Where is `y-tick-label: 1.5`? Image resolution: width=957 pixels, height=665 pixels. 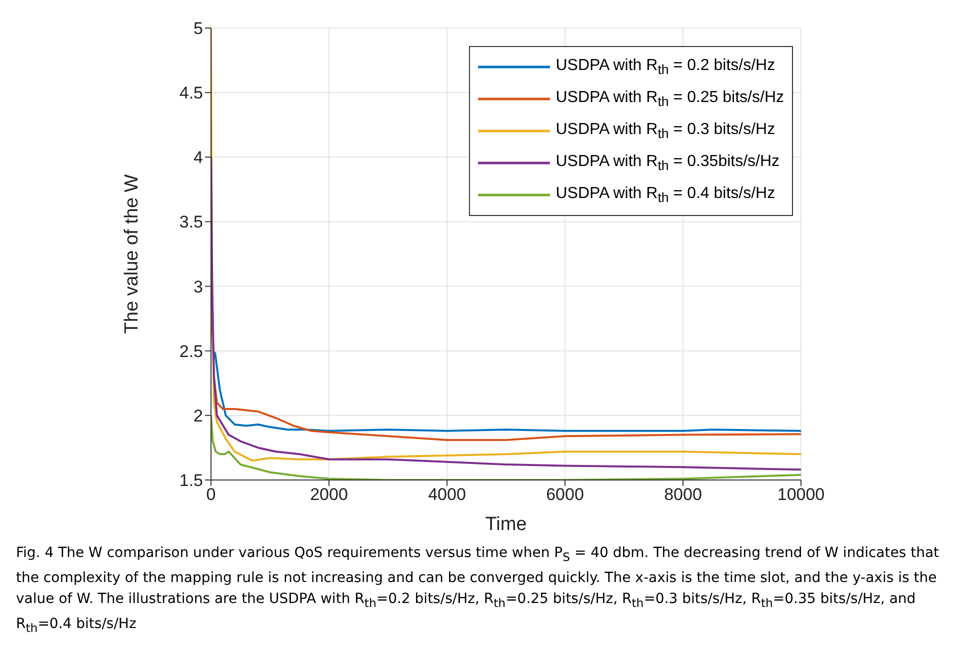 y-tick-label: 1.5 is located at coordinates (191, 480).